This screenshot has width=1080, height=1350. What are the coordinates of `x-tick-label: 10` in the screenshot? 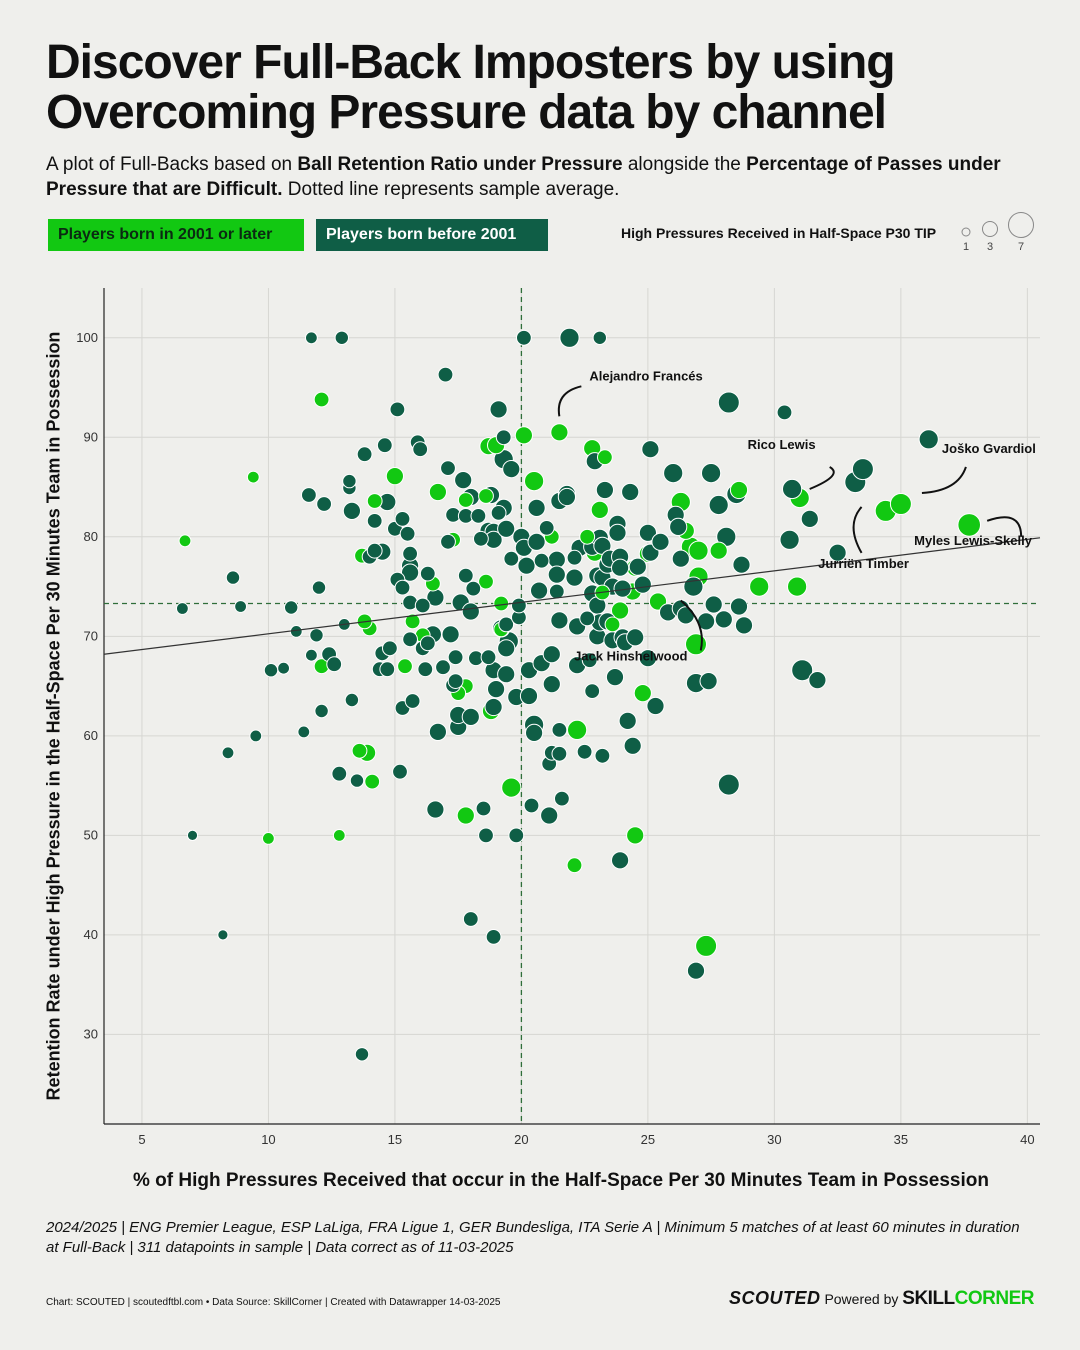 It's located at (268, 1139).